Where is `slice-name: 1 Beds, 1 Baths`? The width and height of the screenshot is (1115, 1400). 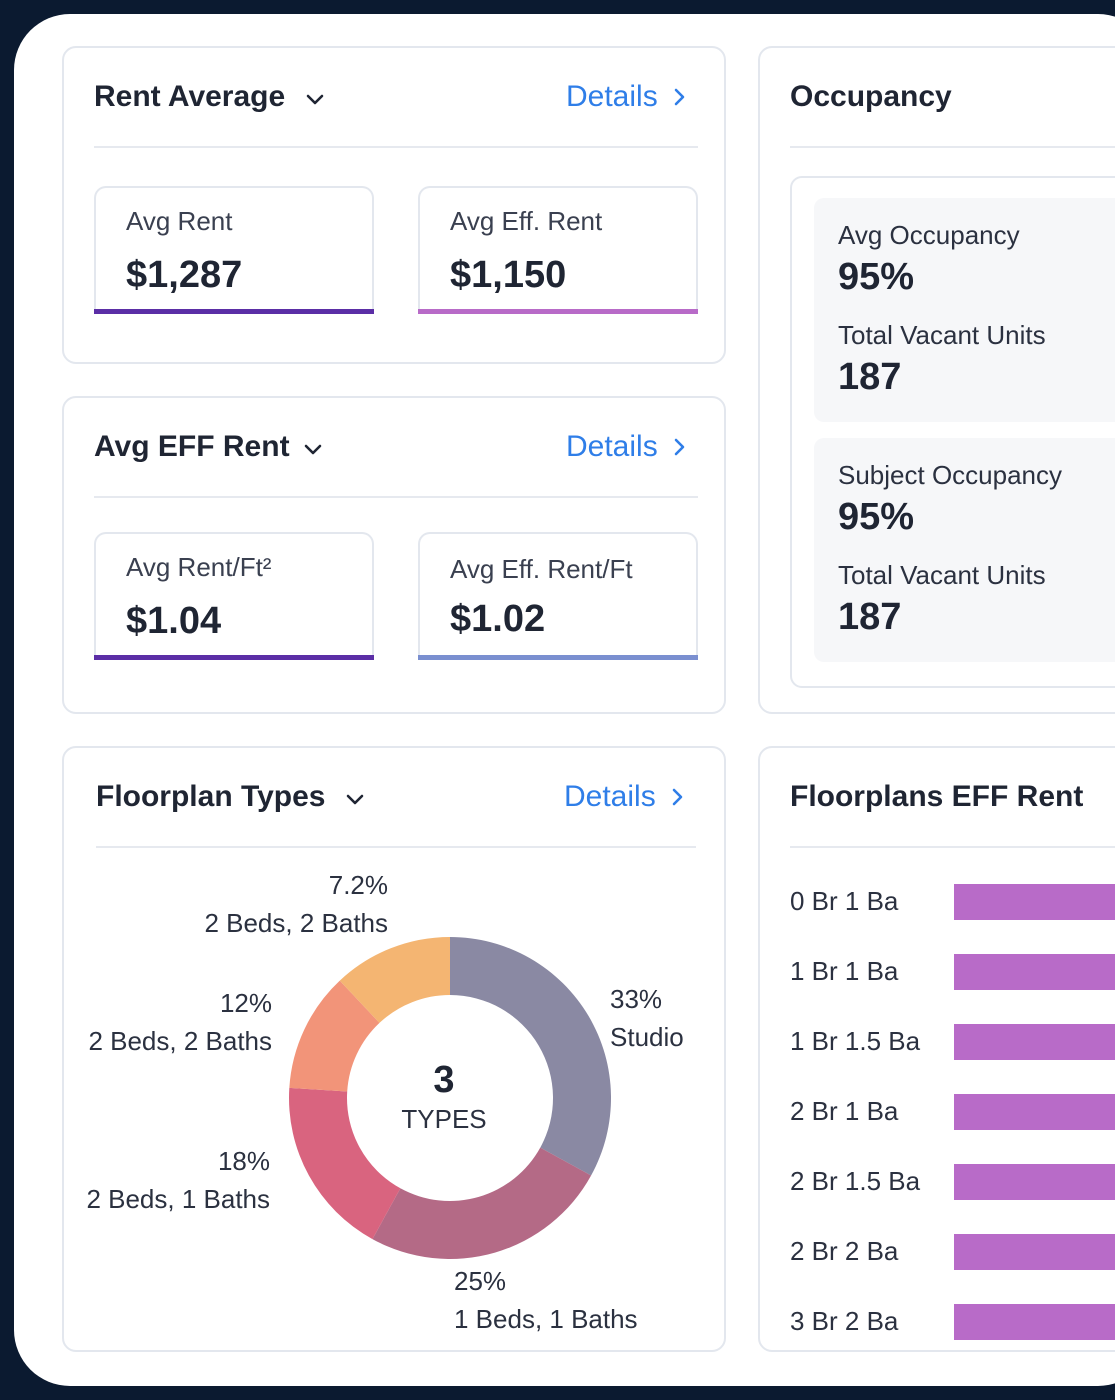
slice-name: 1 Beds, 1 Baths is located at coordinates (546, 1319).